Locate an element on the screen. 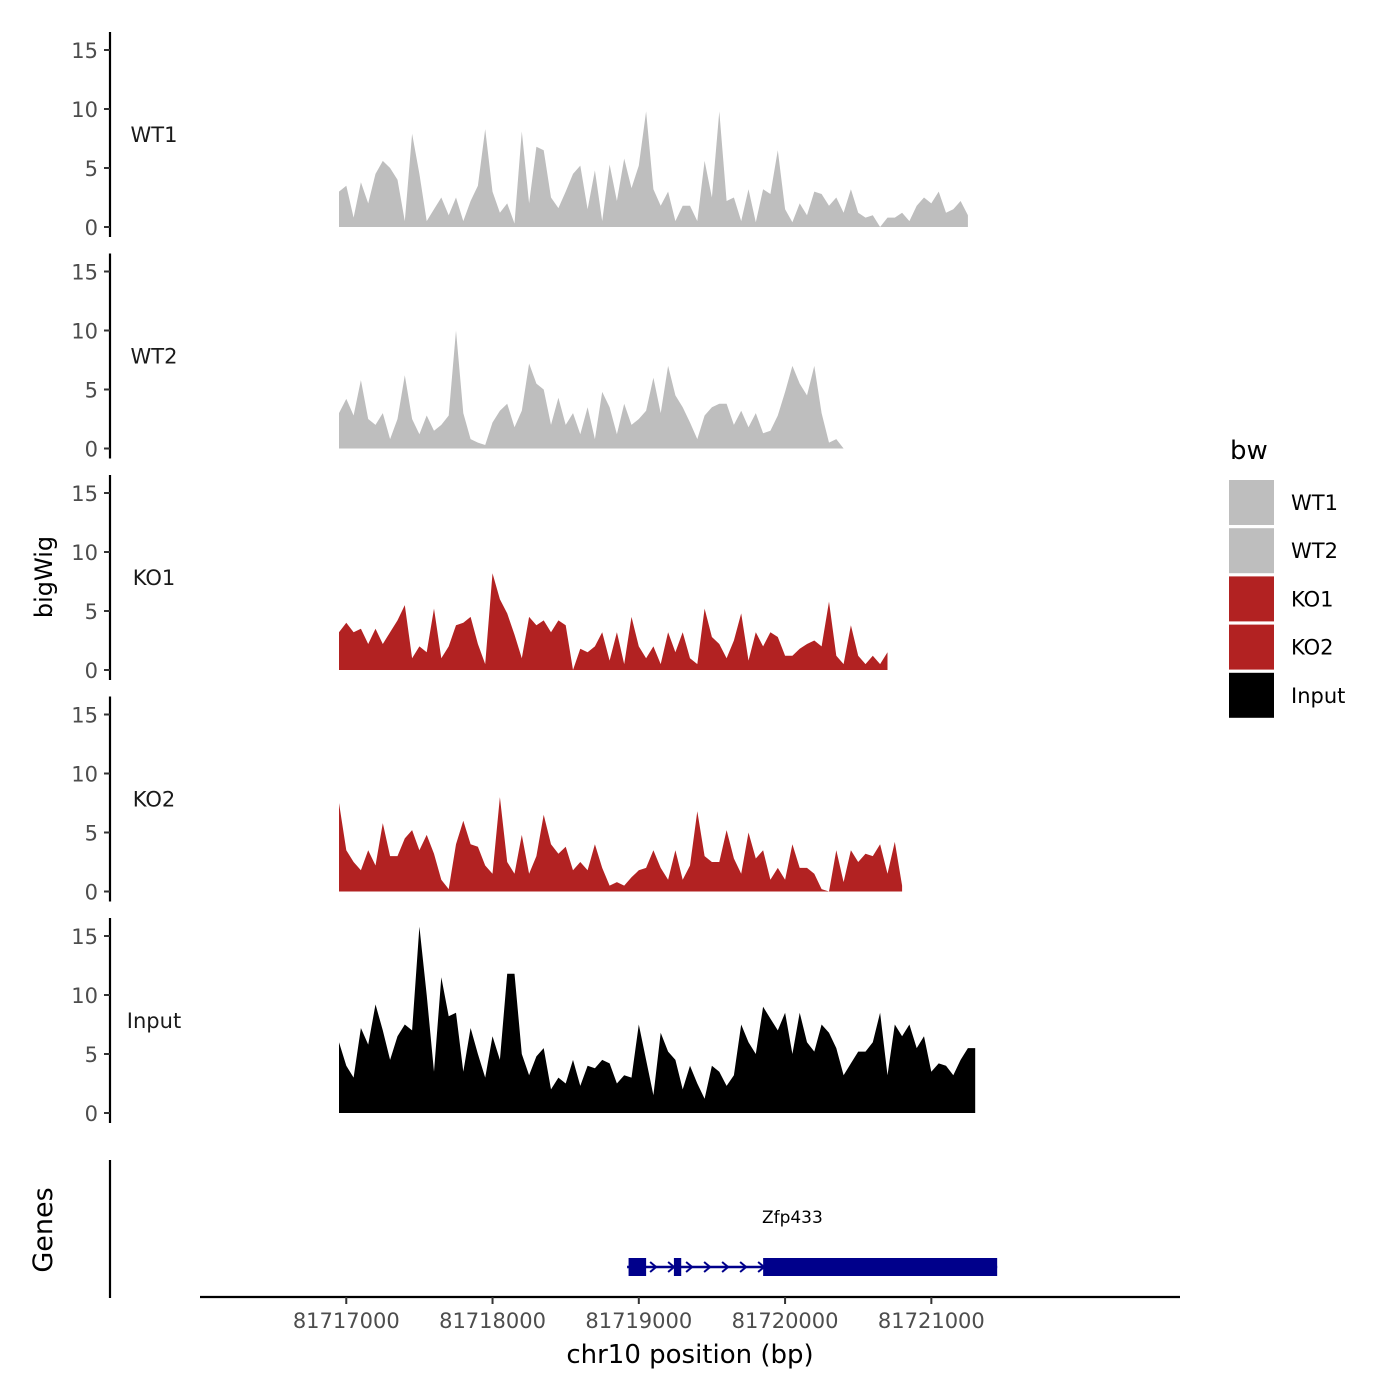  legend-title: bw is located at coordinates (1249, 451).